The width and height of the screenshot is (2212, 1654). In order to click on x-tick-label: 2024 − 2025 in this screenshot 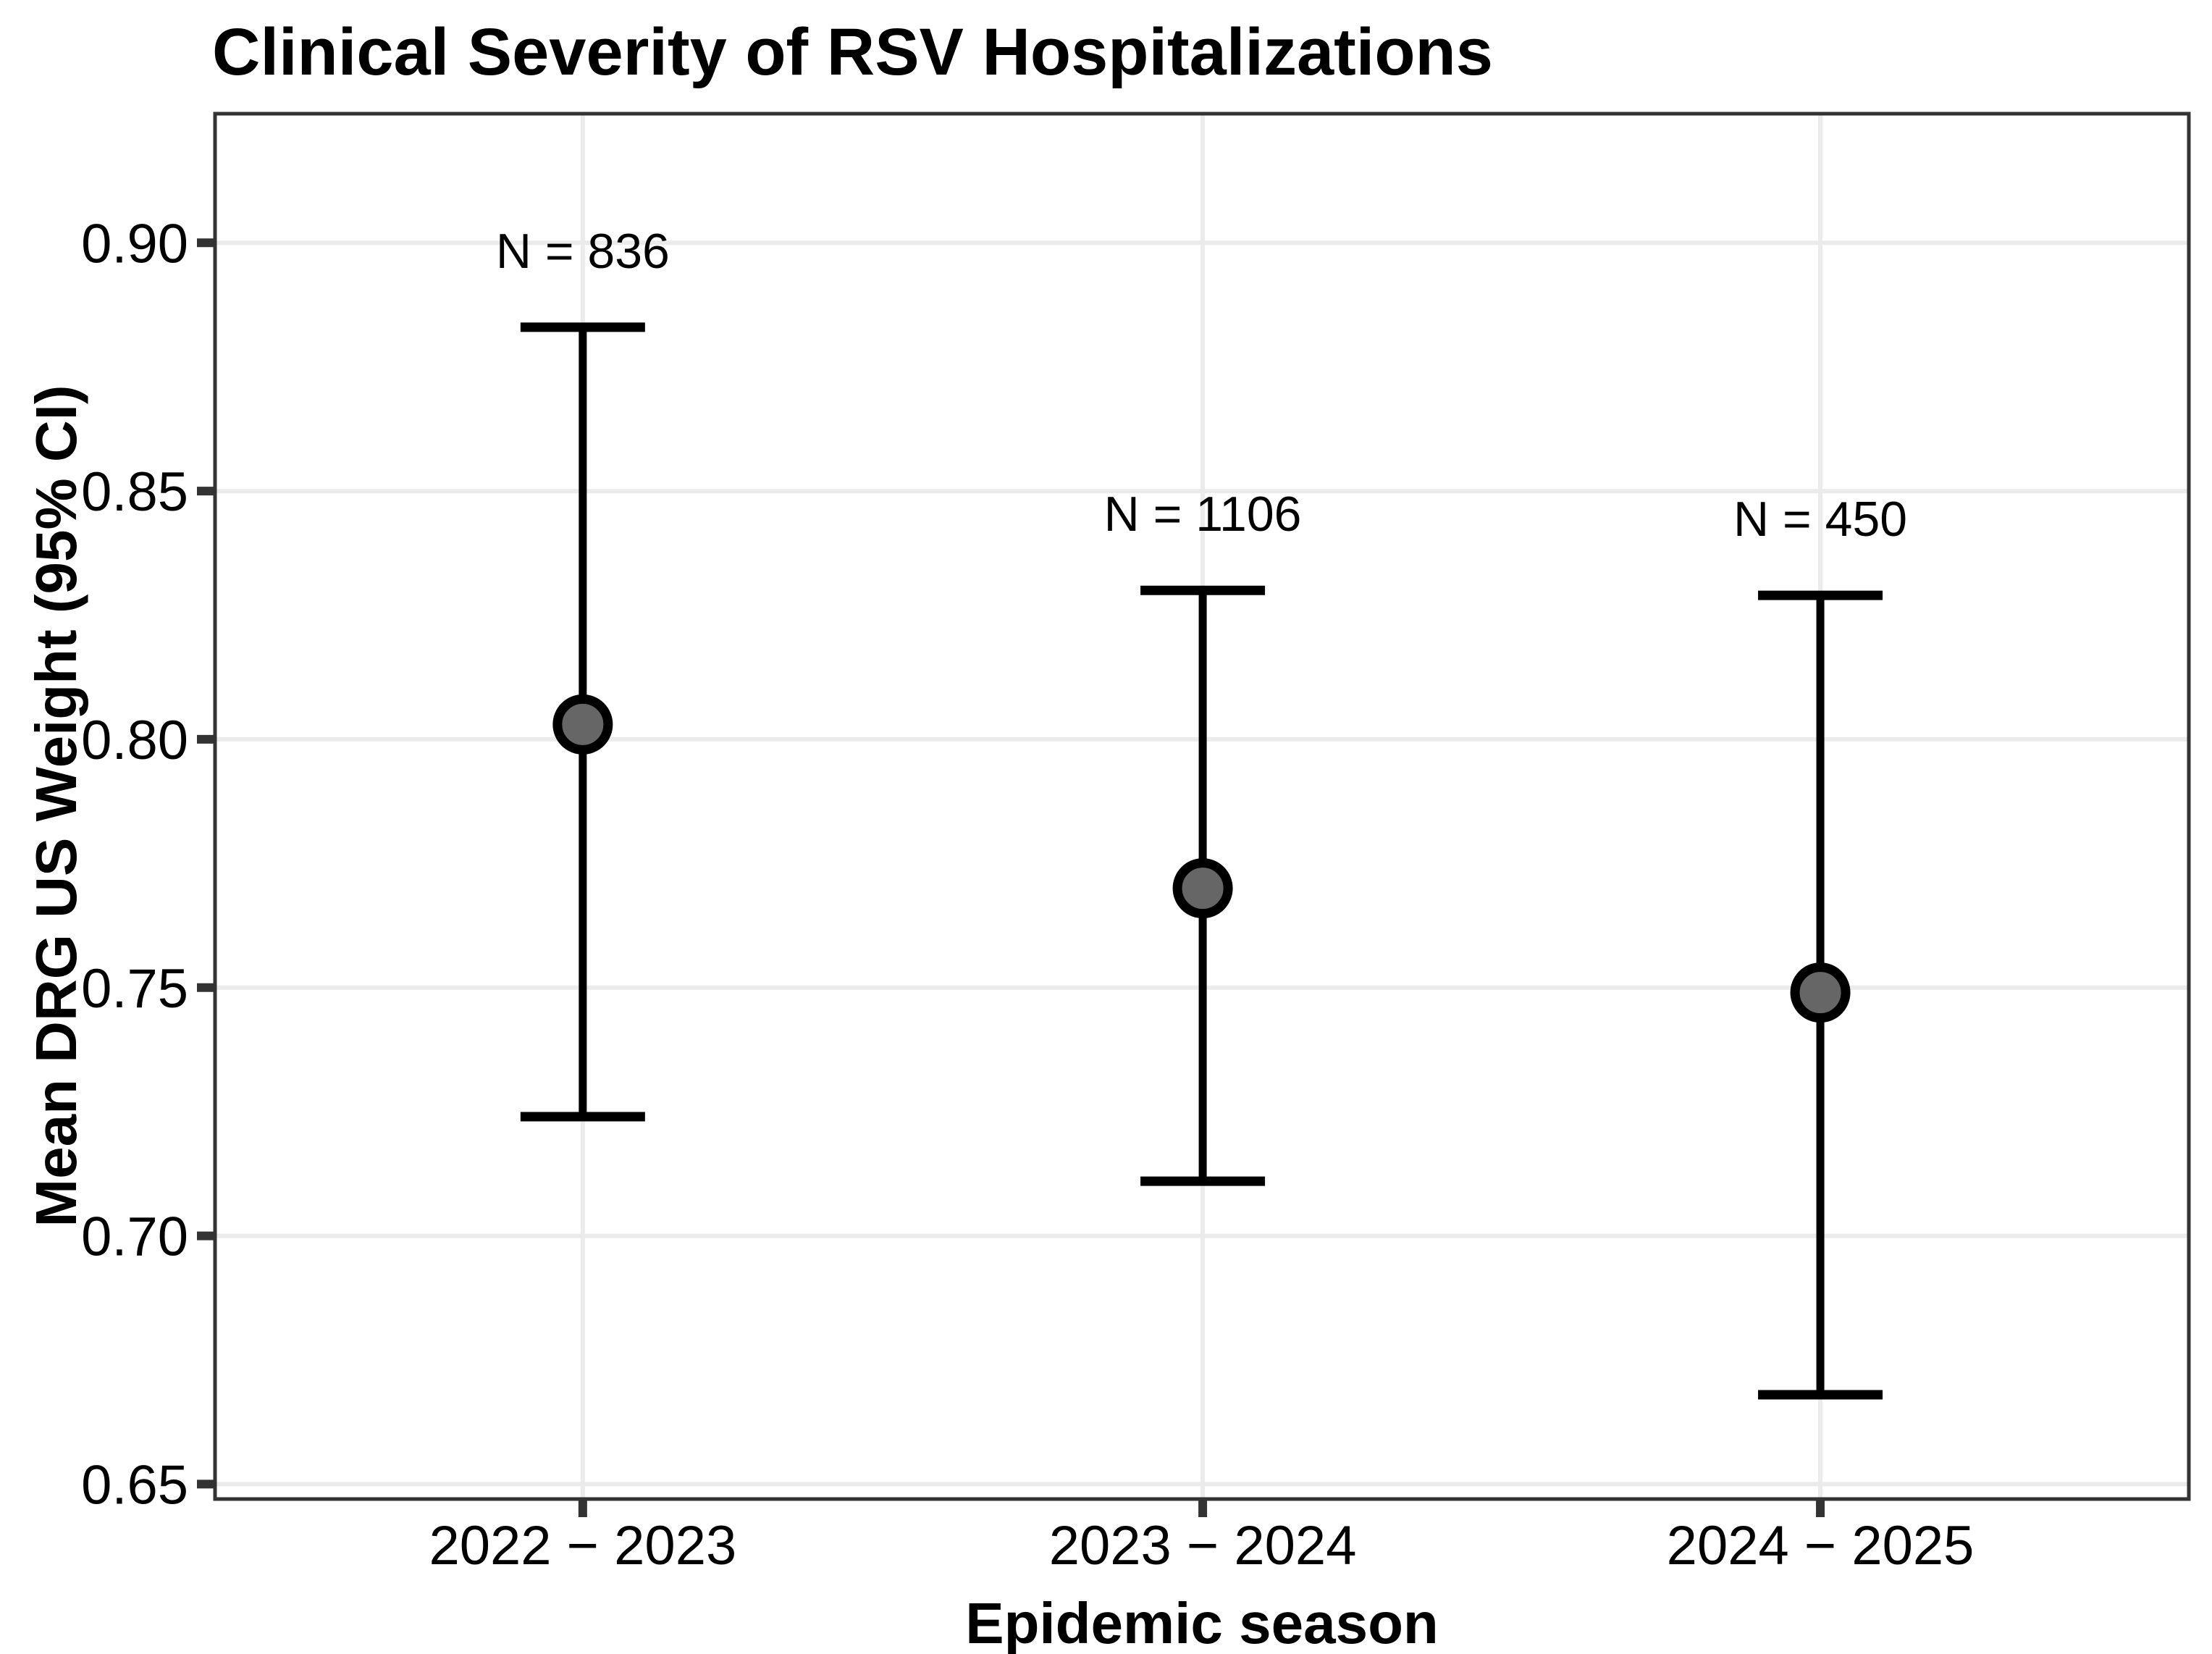, I will do `click(1821, 1546)`.